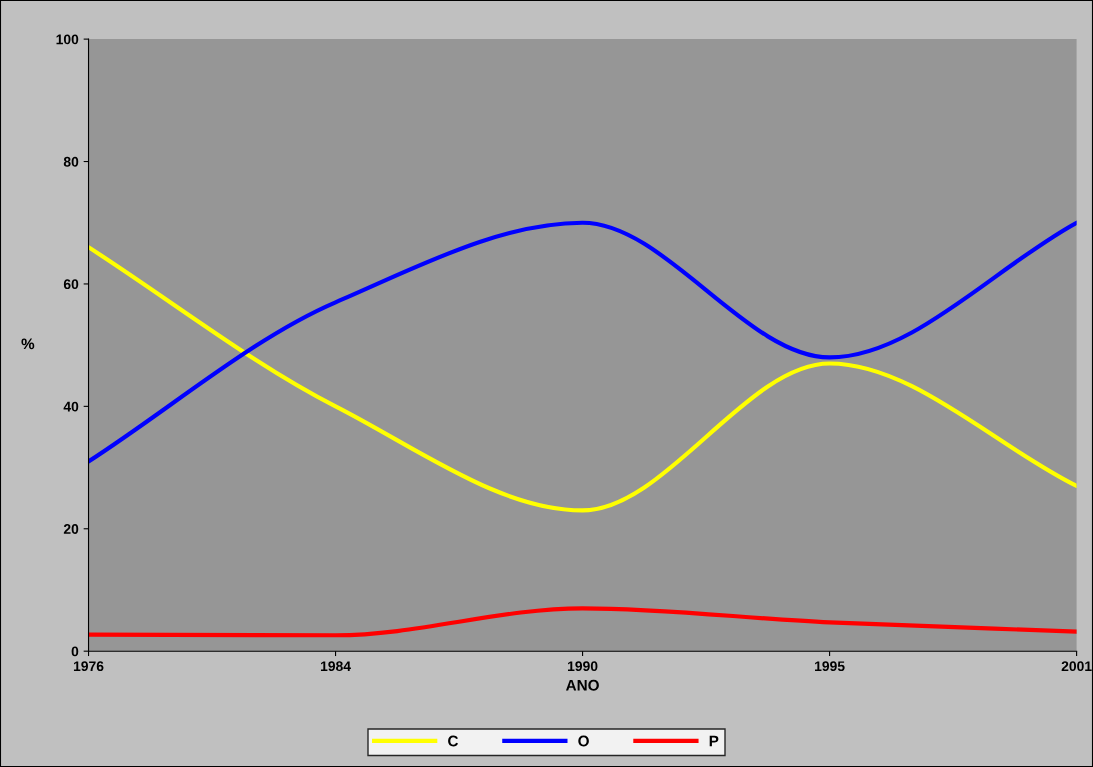  I want to click on x-tick-label: 1984, so click(335, 666).